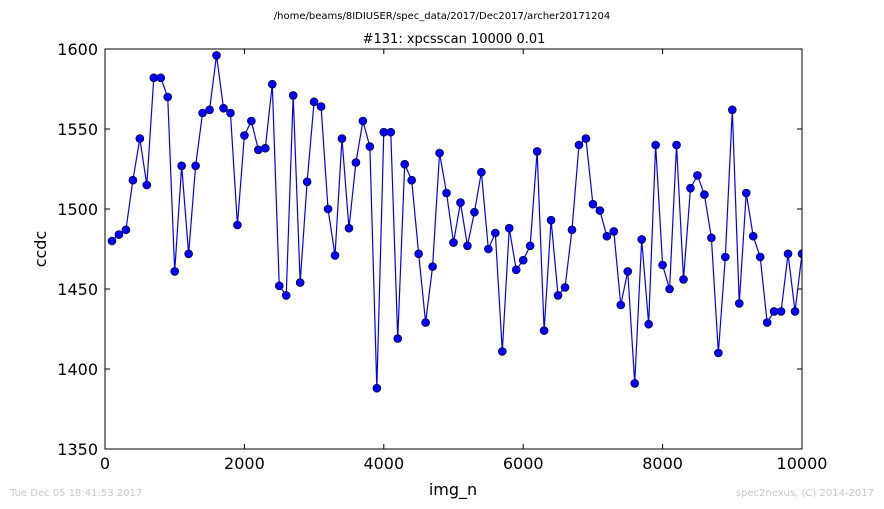 This screenshot has width=884, height=509. Describe the element at coordinates (77, 289) in the screenshot. I see `y-tick-label: 1450` at that location.